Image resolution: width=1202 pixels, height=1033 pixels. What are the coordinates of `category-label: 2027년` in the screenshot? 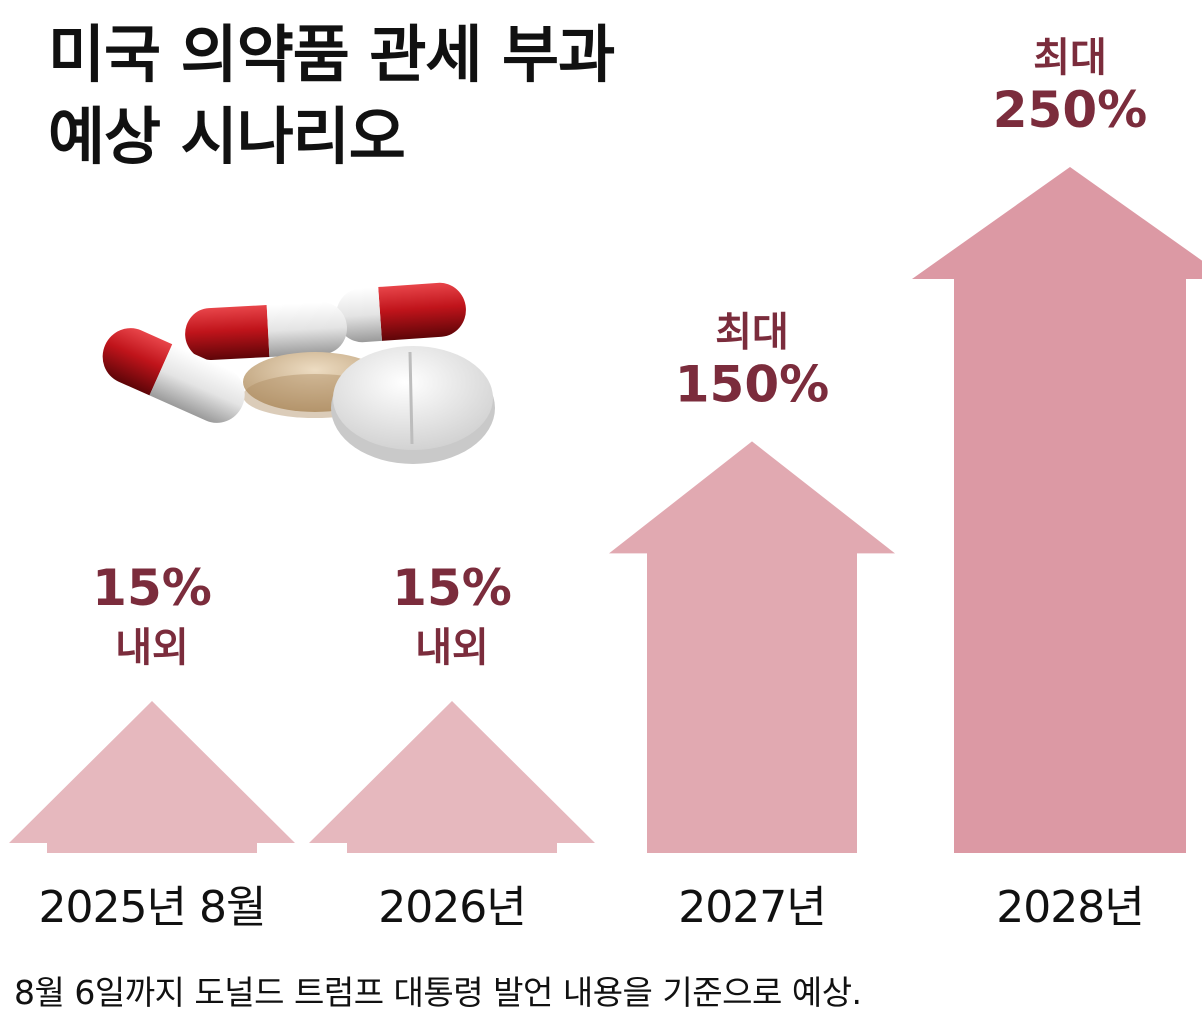 It's located at (751, 907).